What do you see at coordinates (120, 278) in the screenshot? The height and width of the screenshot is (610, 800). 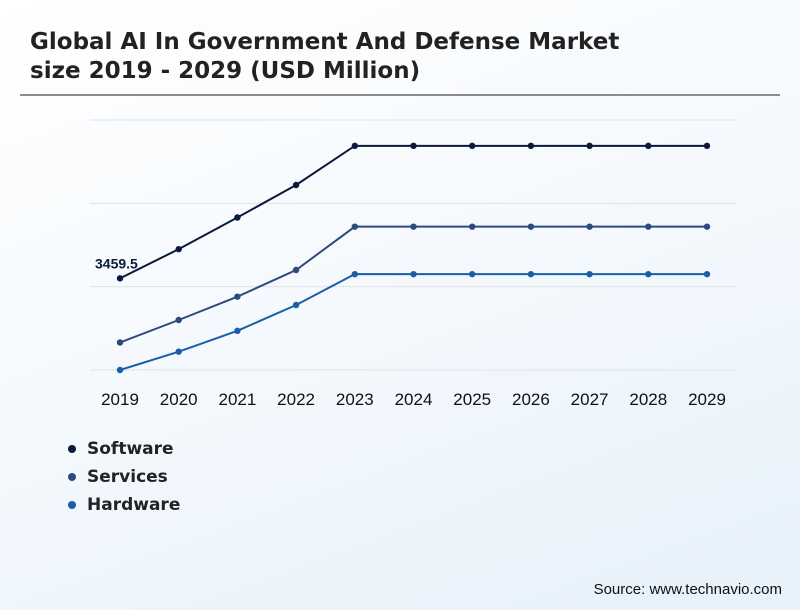 I see `data-point-software-2019` at bounding box center [120, 278].